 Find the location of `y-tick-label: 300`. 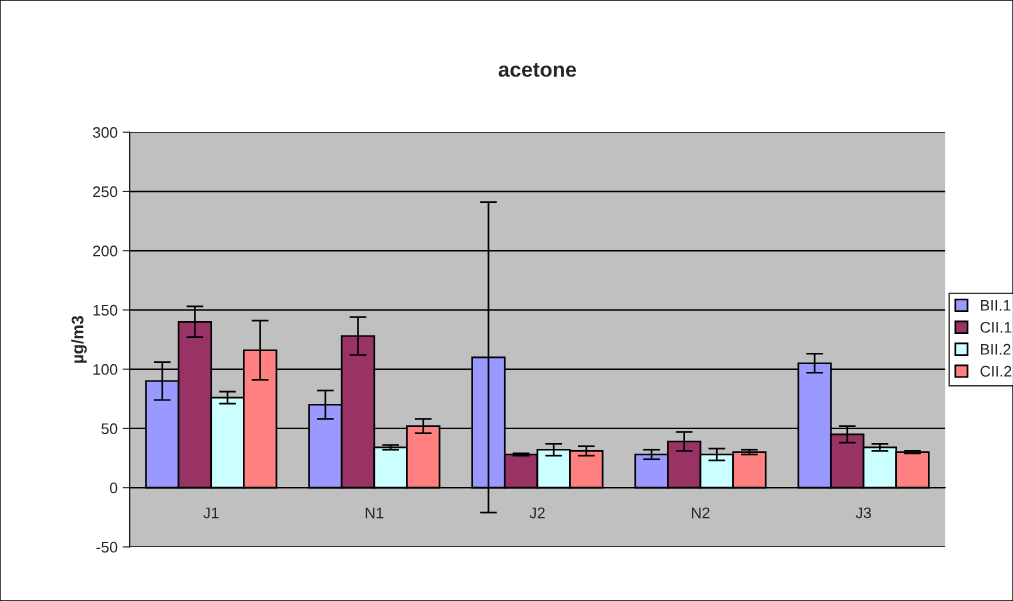

y-tick-label: 300 is located at coordinates (105, 132).